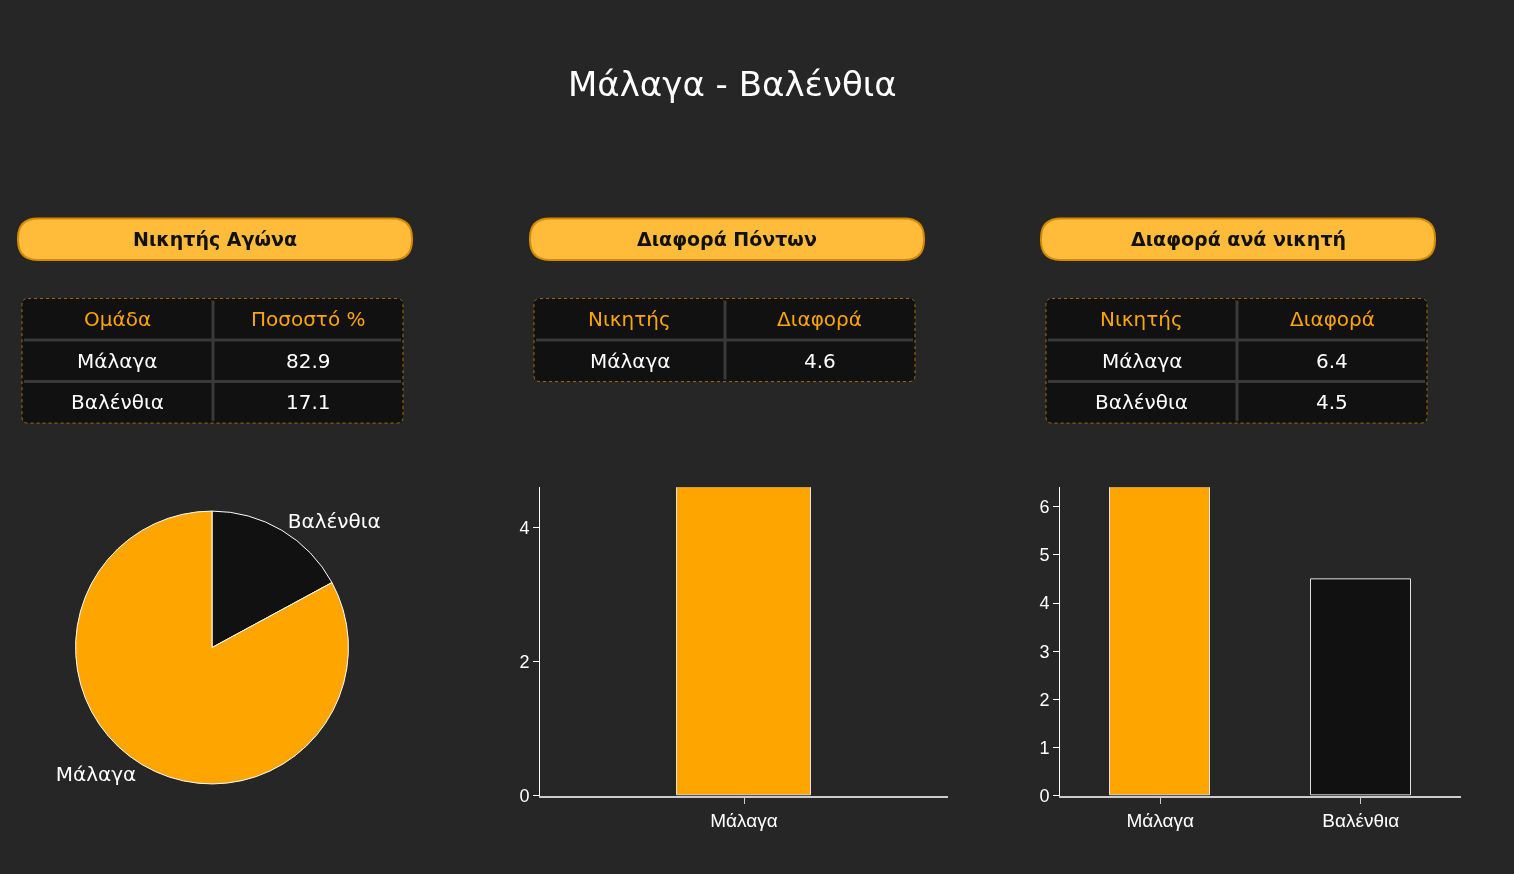 This screenshot has width=1514, height=874. I want to click on data-label: 82.9, so click(308, 361).